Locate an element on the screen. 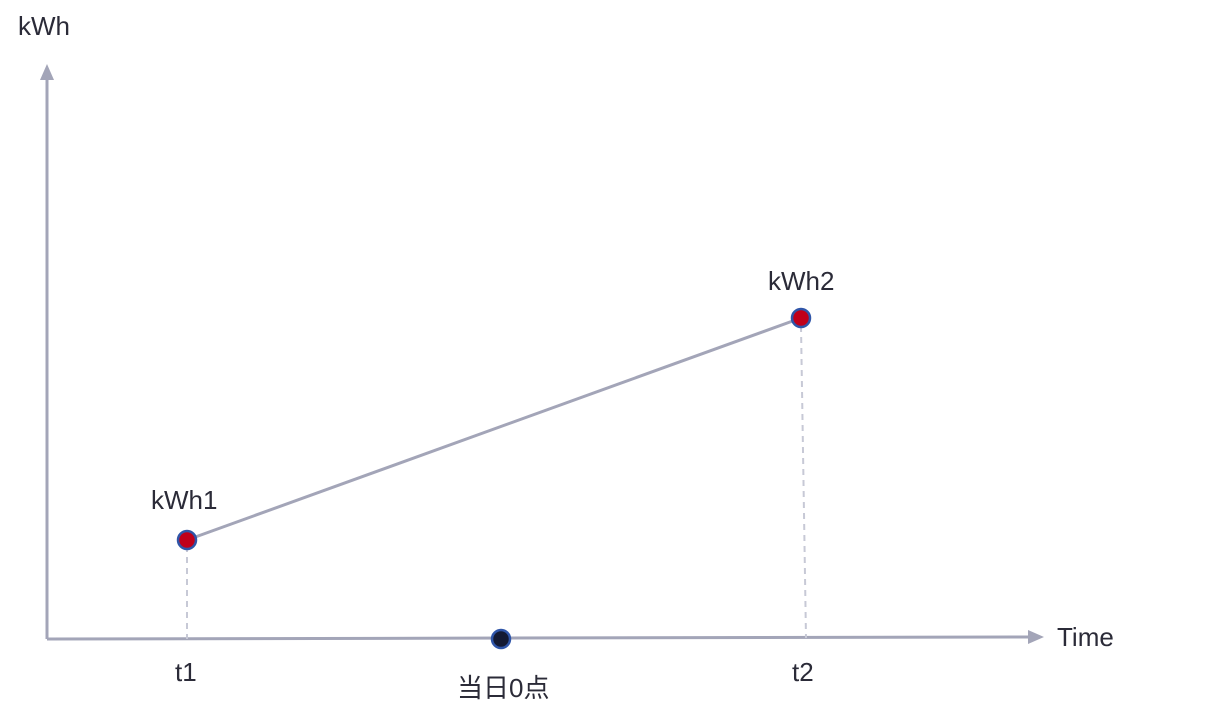  kwh1-point is located at coordinates (187, 540).